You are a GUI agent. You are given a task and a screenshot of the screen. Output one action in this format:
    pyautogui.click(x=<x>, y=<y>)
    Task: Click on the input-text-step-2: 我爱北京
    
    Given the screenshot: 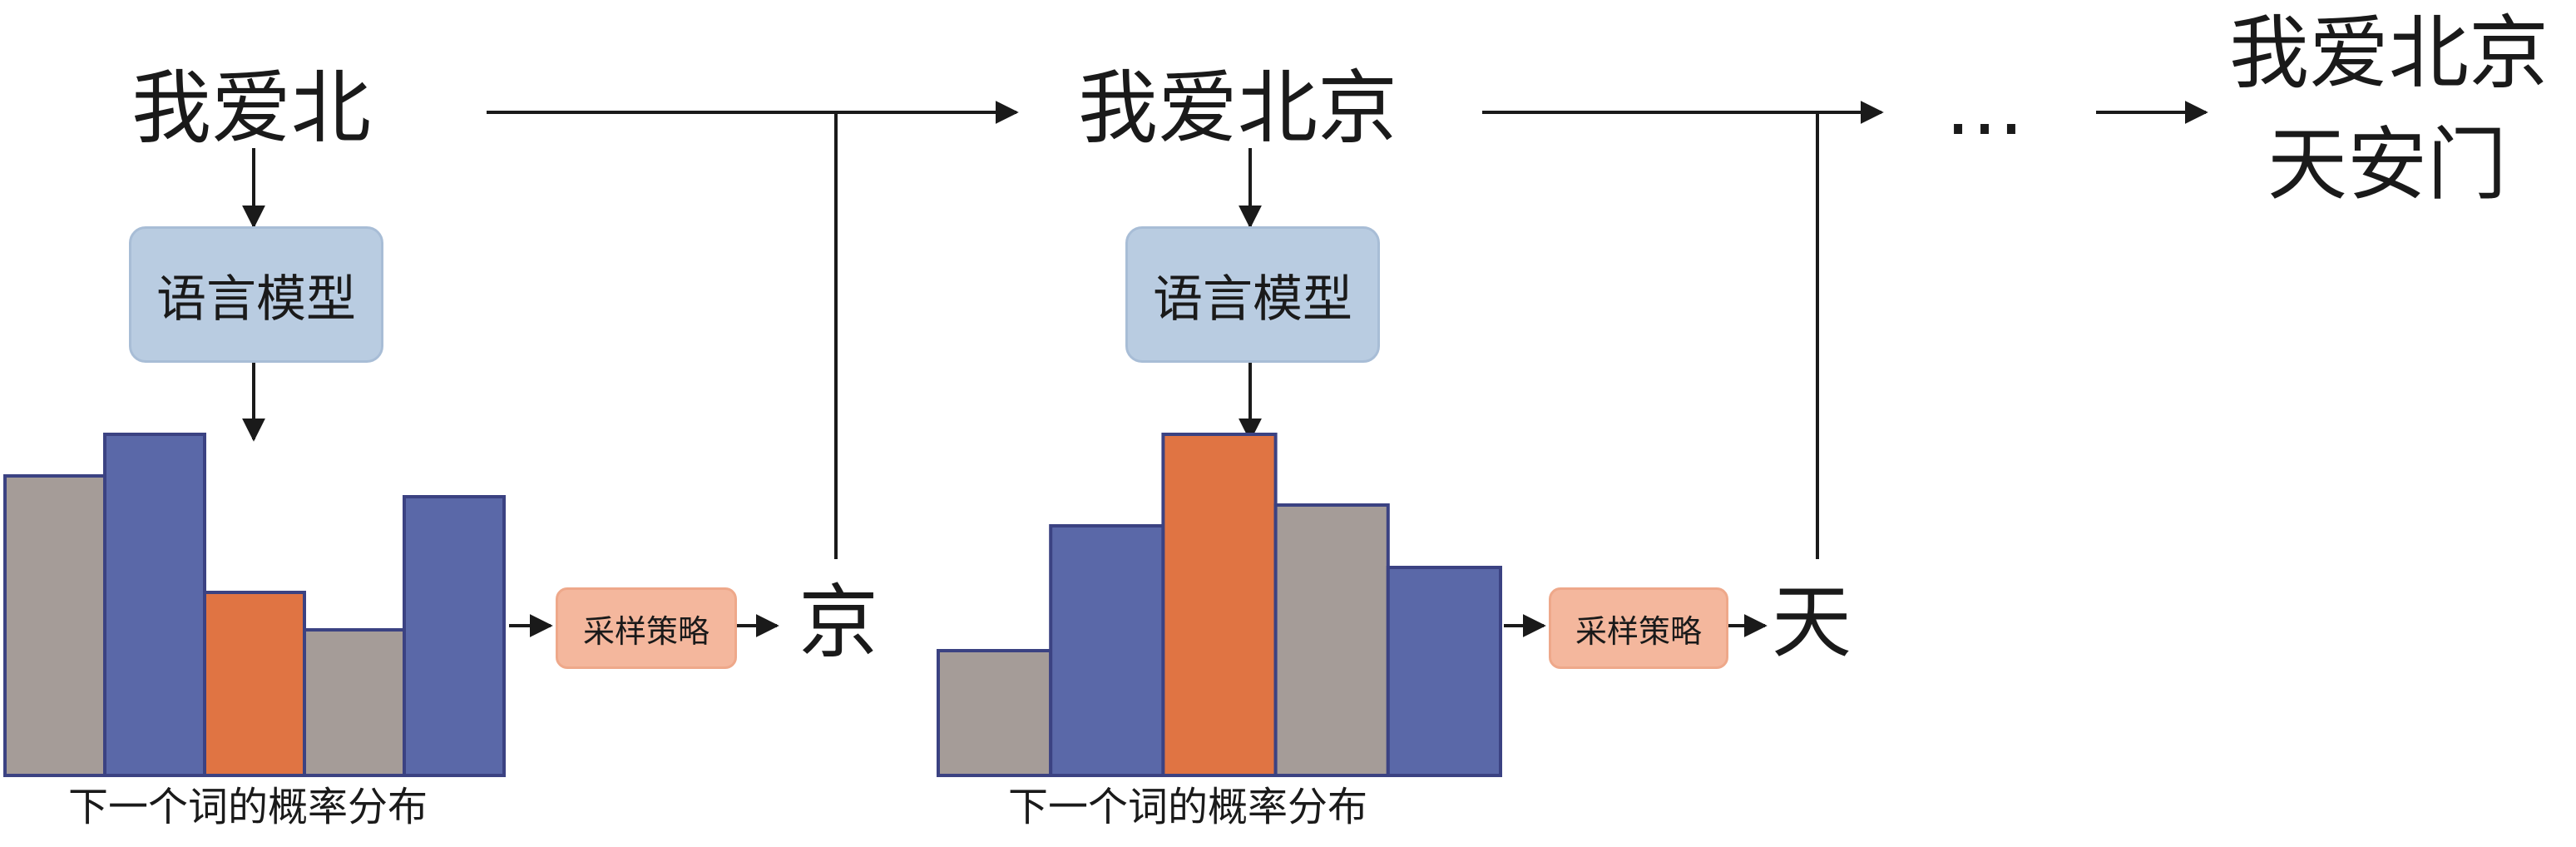 What is the action you would take?
    pyautogui.click(x=1237, y=109)
    